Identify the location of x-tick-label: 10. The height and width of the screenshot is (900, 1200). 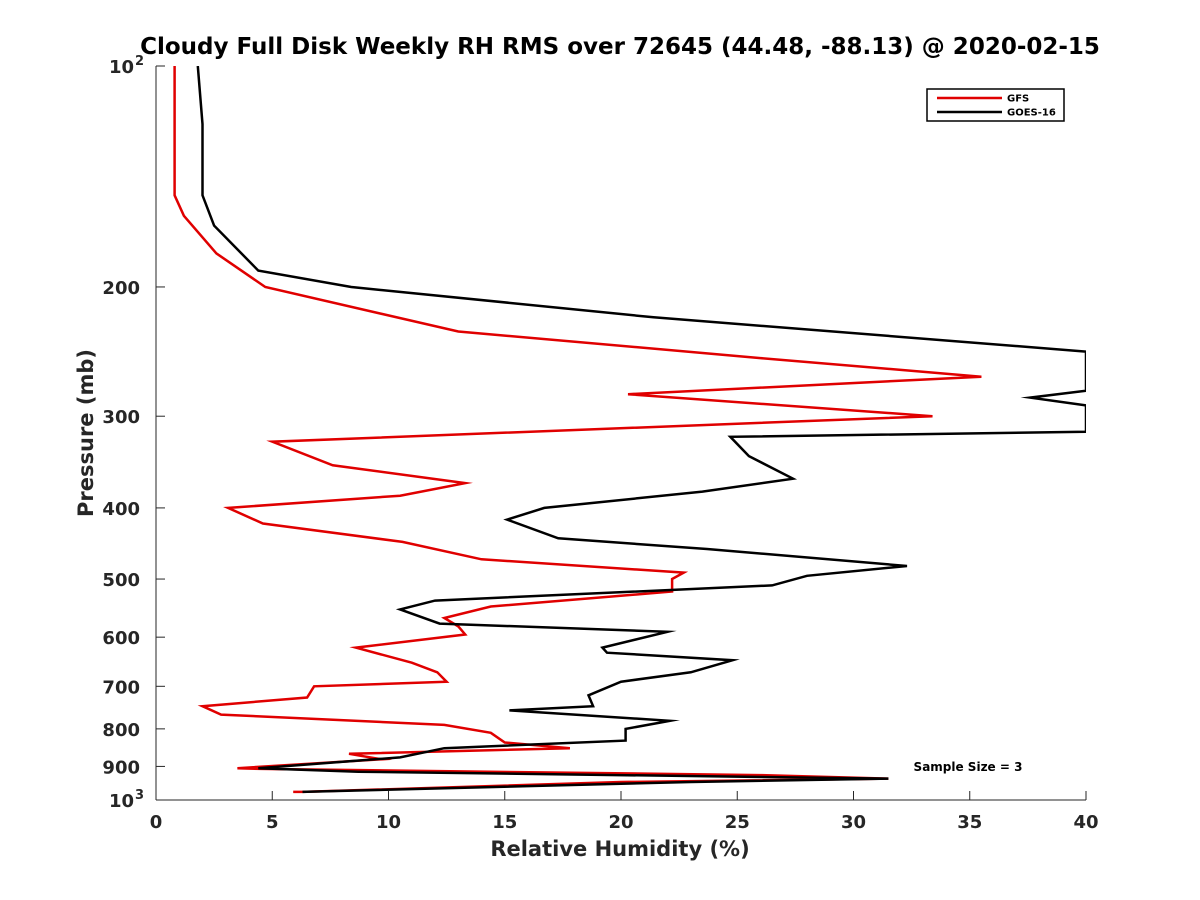
(388, 822).